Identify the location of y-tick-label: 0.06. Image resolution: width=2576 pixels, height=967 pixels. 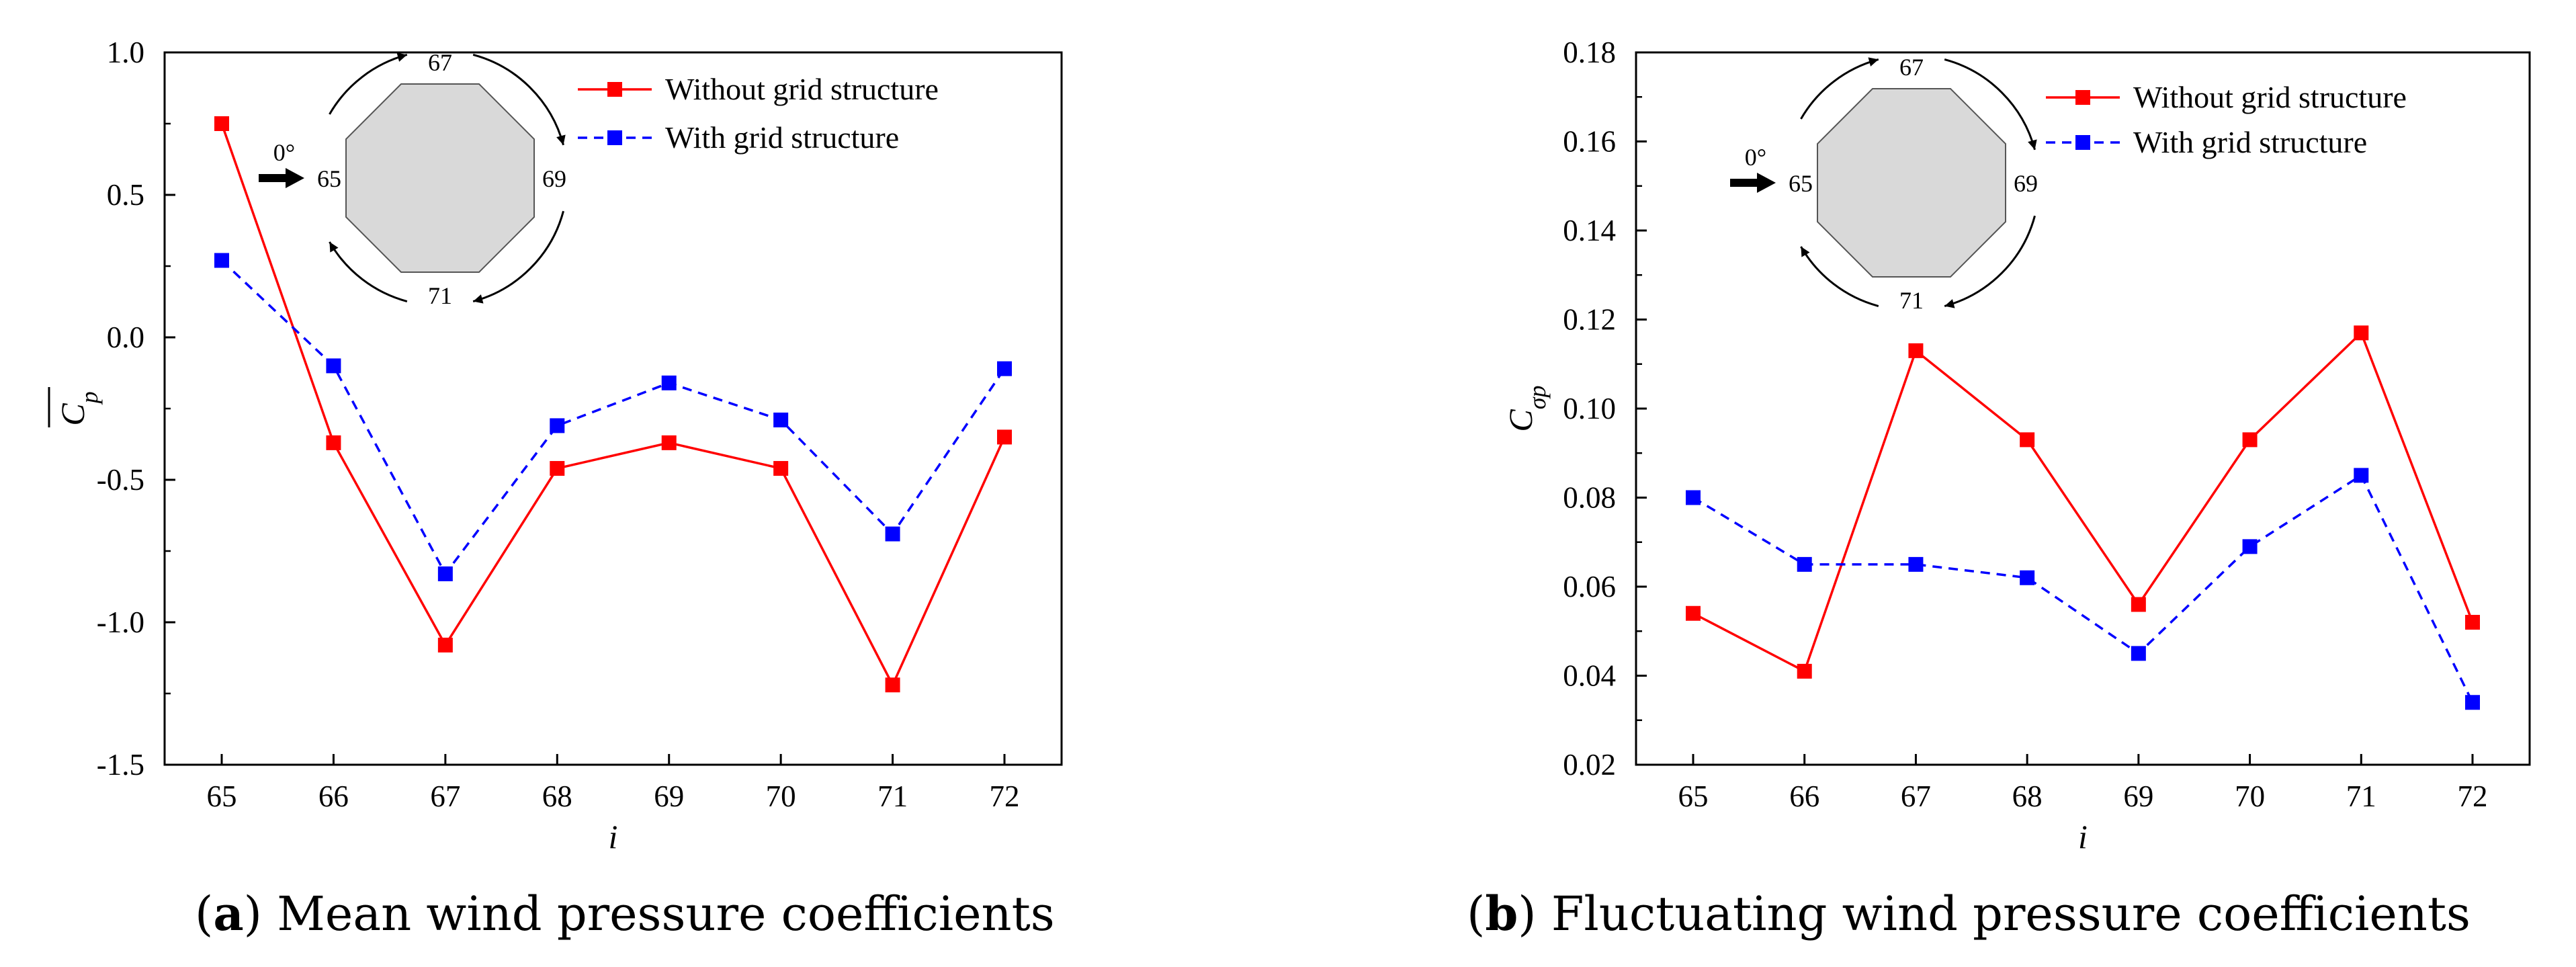
(1589, 586).